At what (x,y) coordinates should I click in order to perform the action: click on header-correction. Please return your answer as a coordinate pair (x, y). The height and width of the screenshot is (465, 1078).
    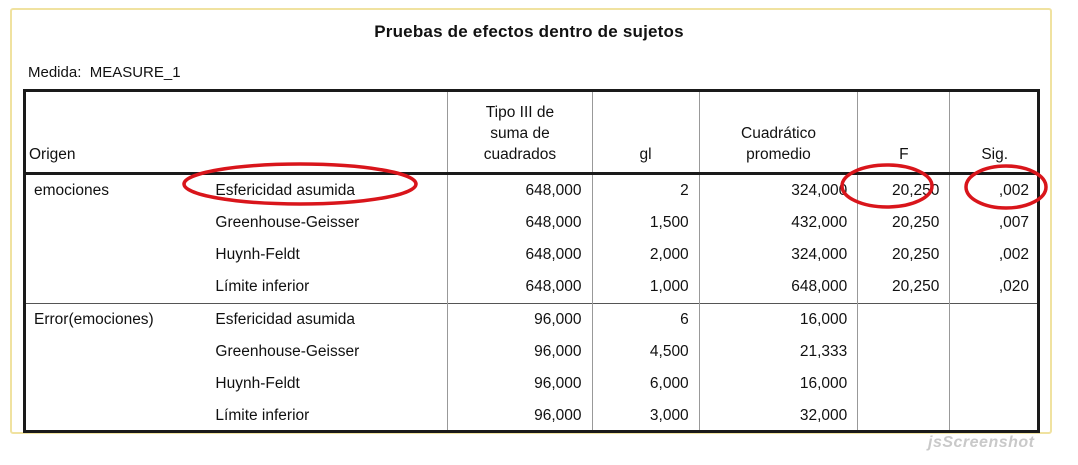
    Looking at the image, I should click on (326, 132).